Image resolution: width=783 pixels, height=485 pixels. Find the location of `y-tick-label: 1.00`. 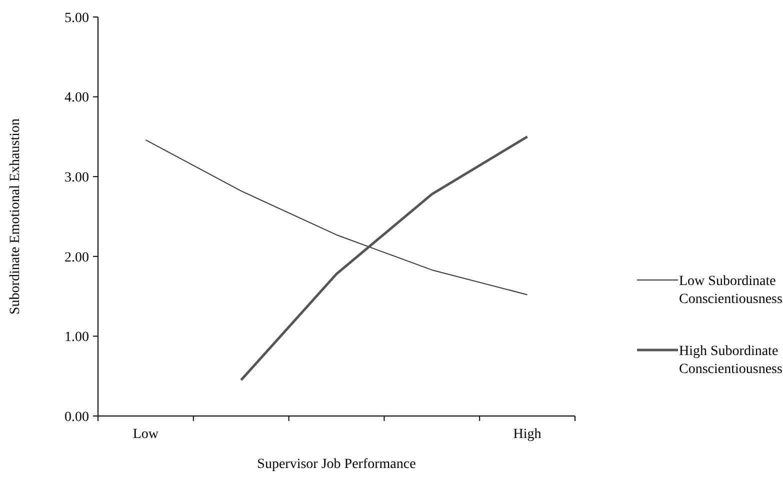

y-tick-label: 1.00 is located at coordinates (76, 338).